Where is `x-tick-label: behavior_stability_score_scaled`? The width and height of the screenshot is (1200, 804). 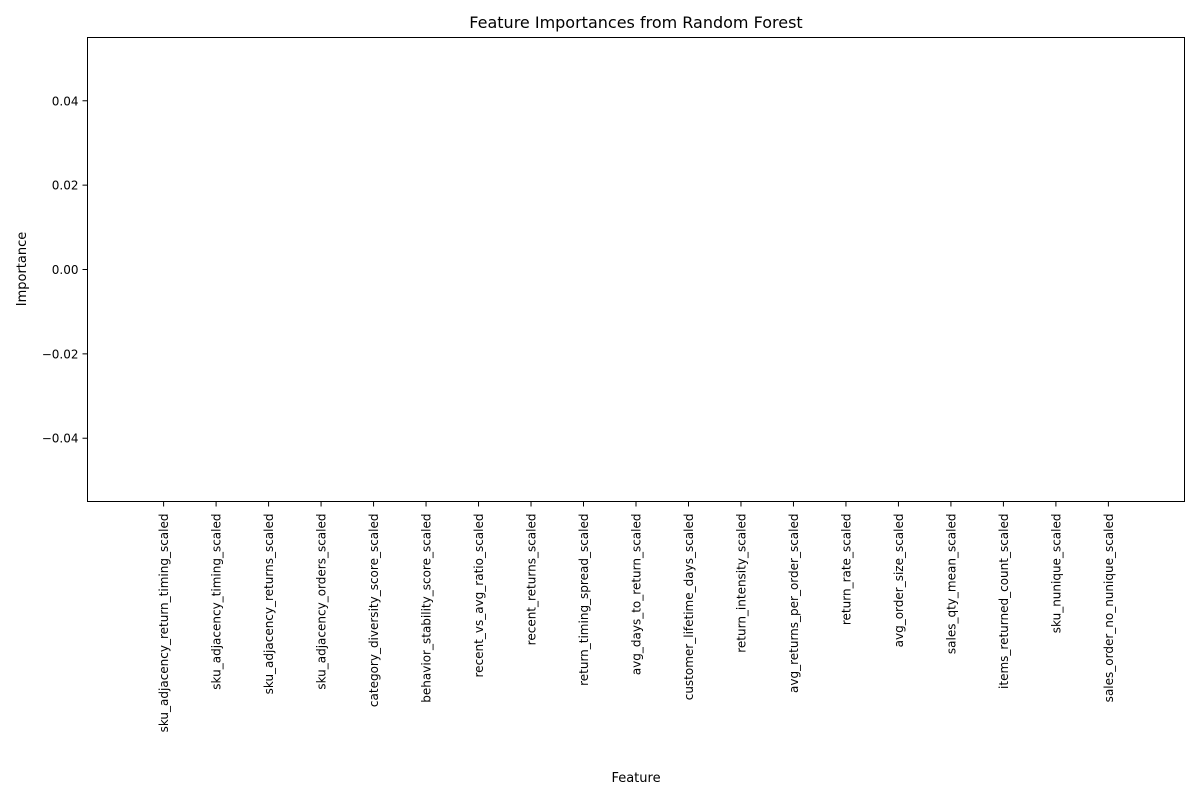
x-tick-label: behavior_stability_score_scaled is located at coordinates (427, 608).